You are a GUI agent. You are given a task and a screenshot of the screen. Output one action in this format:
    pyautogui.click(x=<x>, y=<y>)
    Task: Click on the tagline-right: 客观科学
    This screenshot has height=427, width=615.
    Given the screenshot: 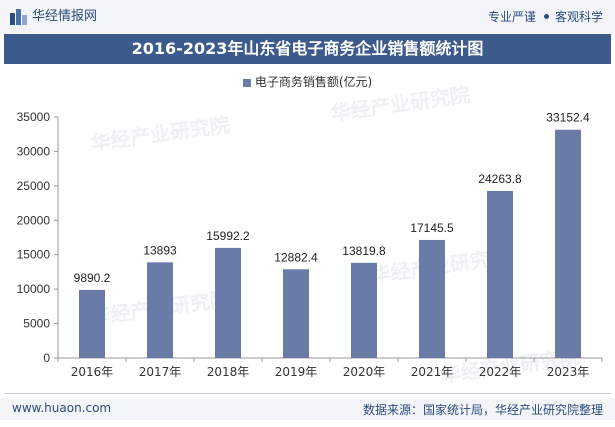 What is the action you would take?
    pyautogui.click(x=578, y=17)
    